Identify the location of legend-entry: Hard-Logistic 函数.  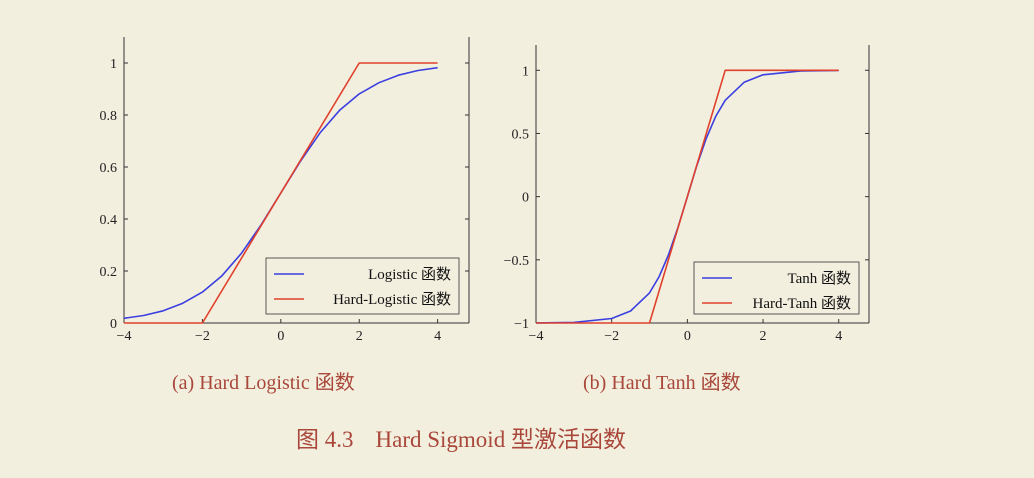
(392, 299).